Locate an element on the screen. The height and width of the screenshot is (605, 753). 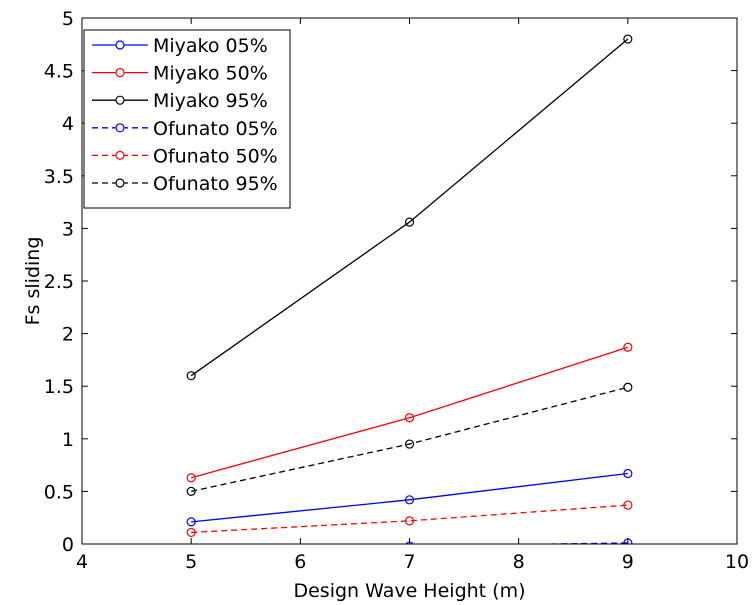
legend-entry: Miyako 50% is located at coordinates (180, 74).